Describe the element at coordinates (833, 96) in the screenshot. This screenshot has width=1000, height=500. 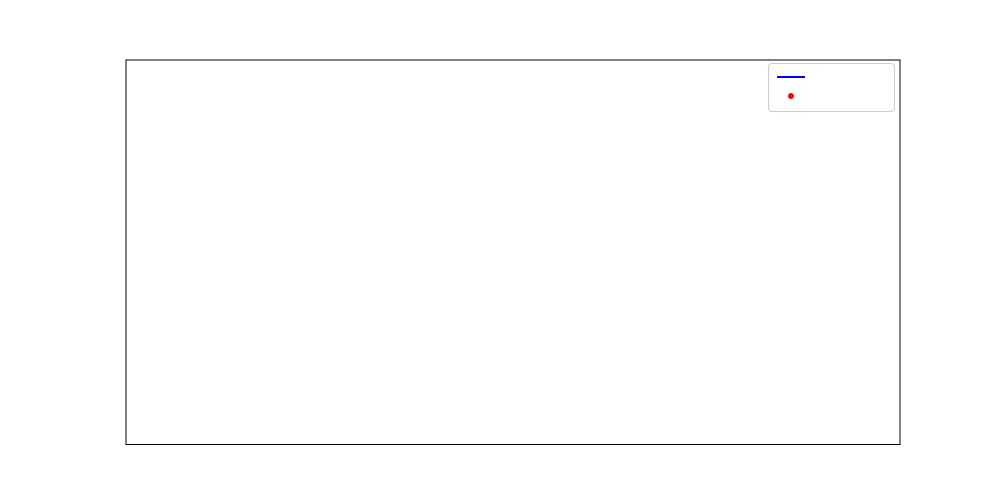
I see `legend-entry-observed` at that location.